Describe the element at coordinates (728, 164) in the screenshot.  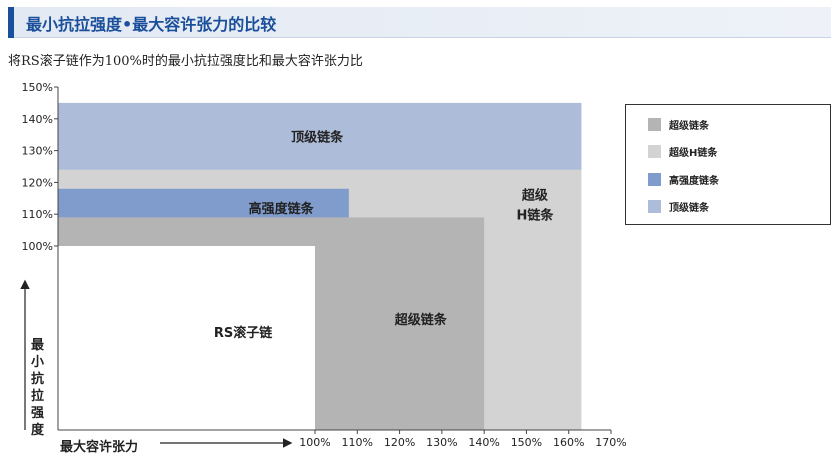
I see `legend: 超级链条 超级H链条 高强度链条 顶级链条` at that location.